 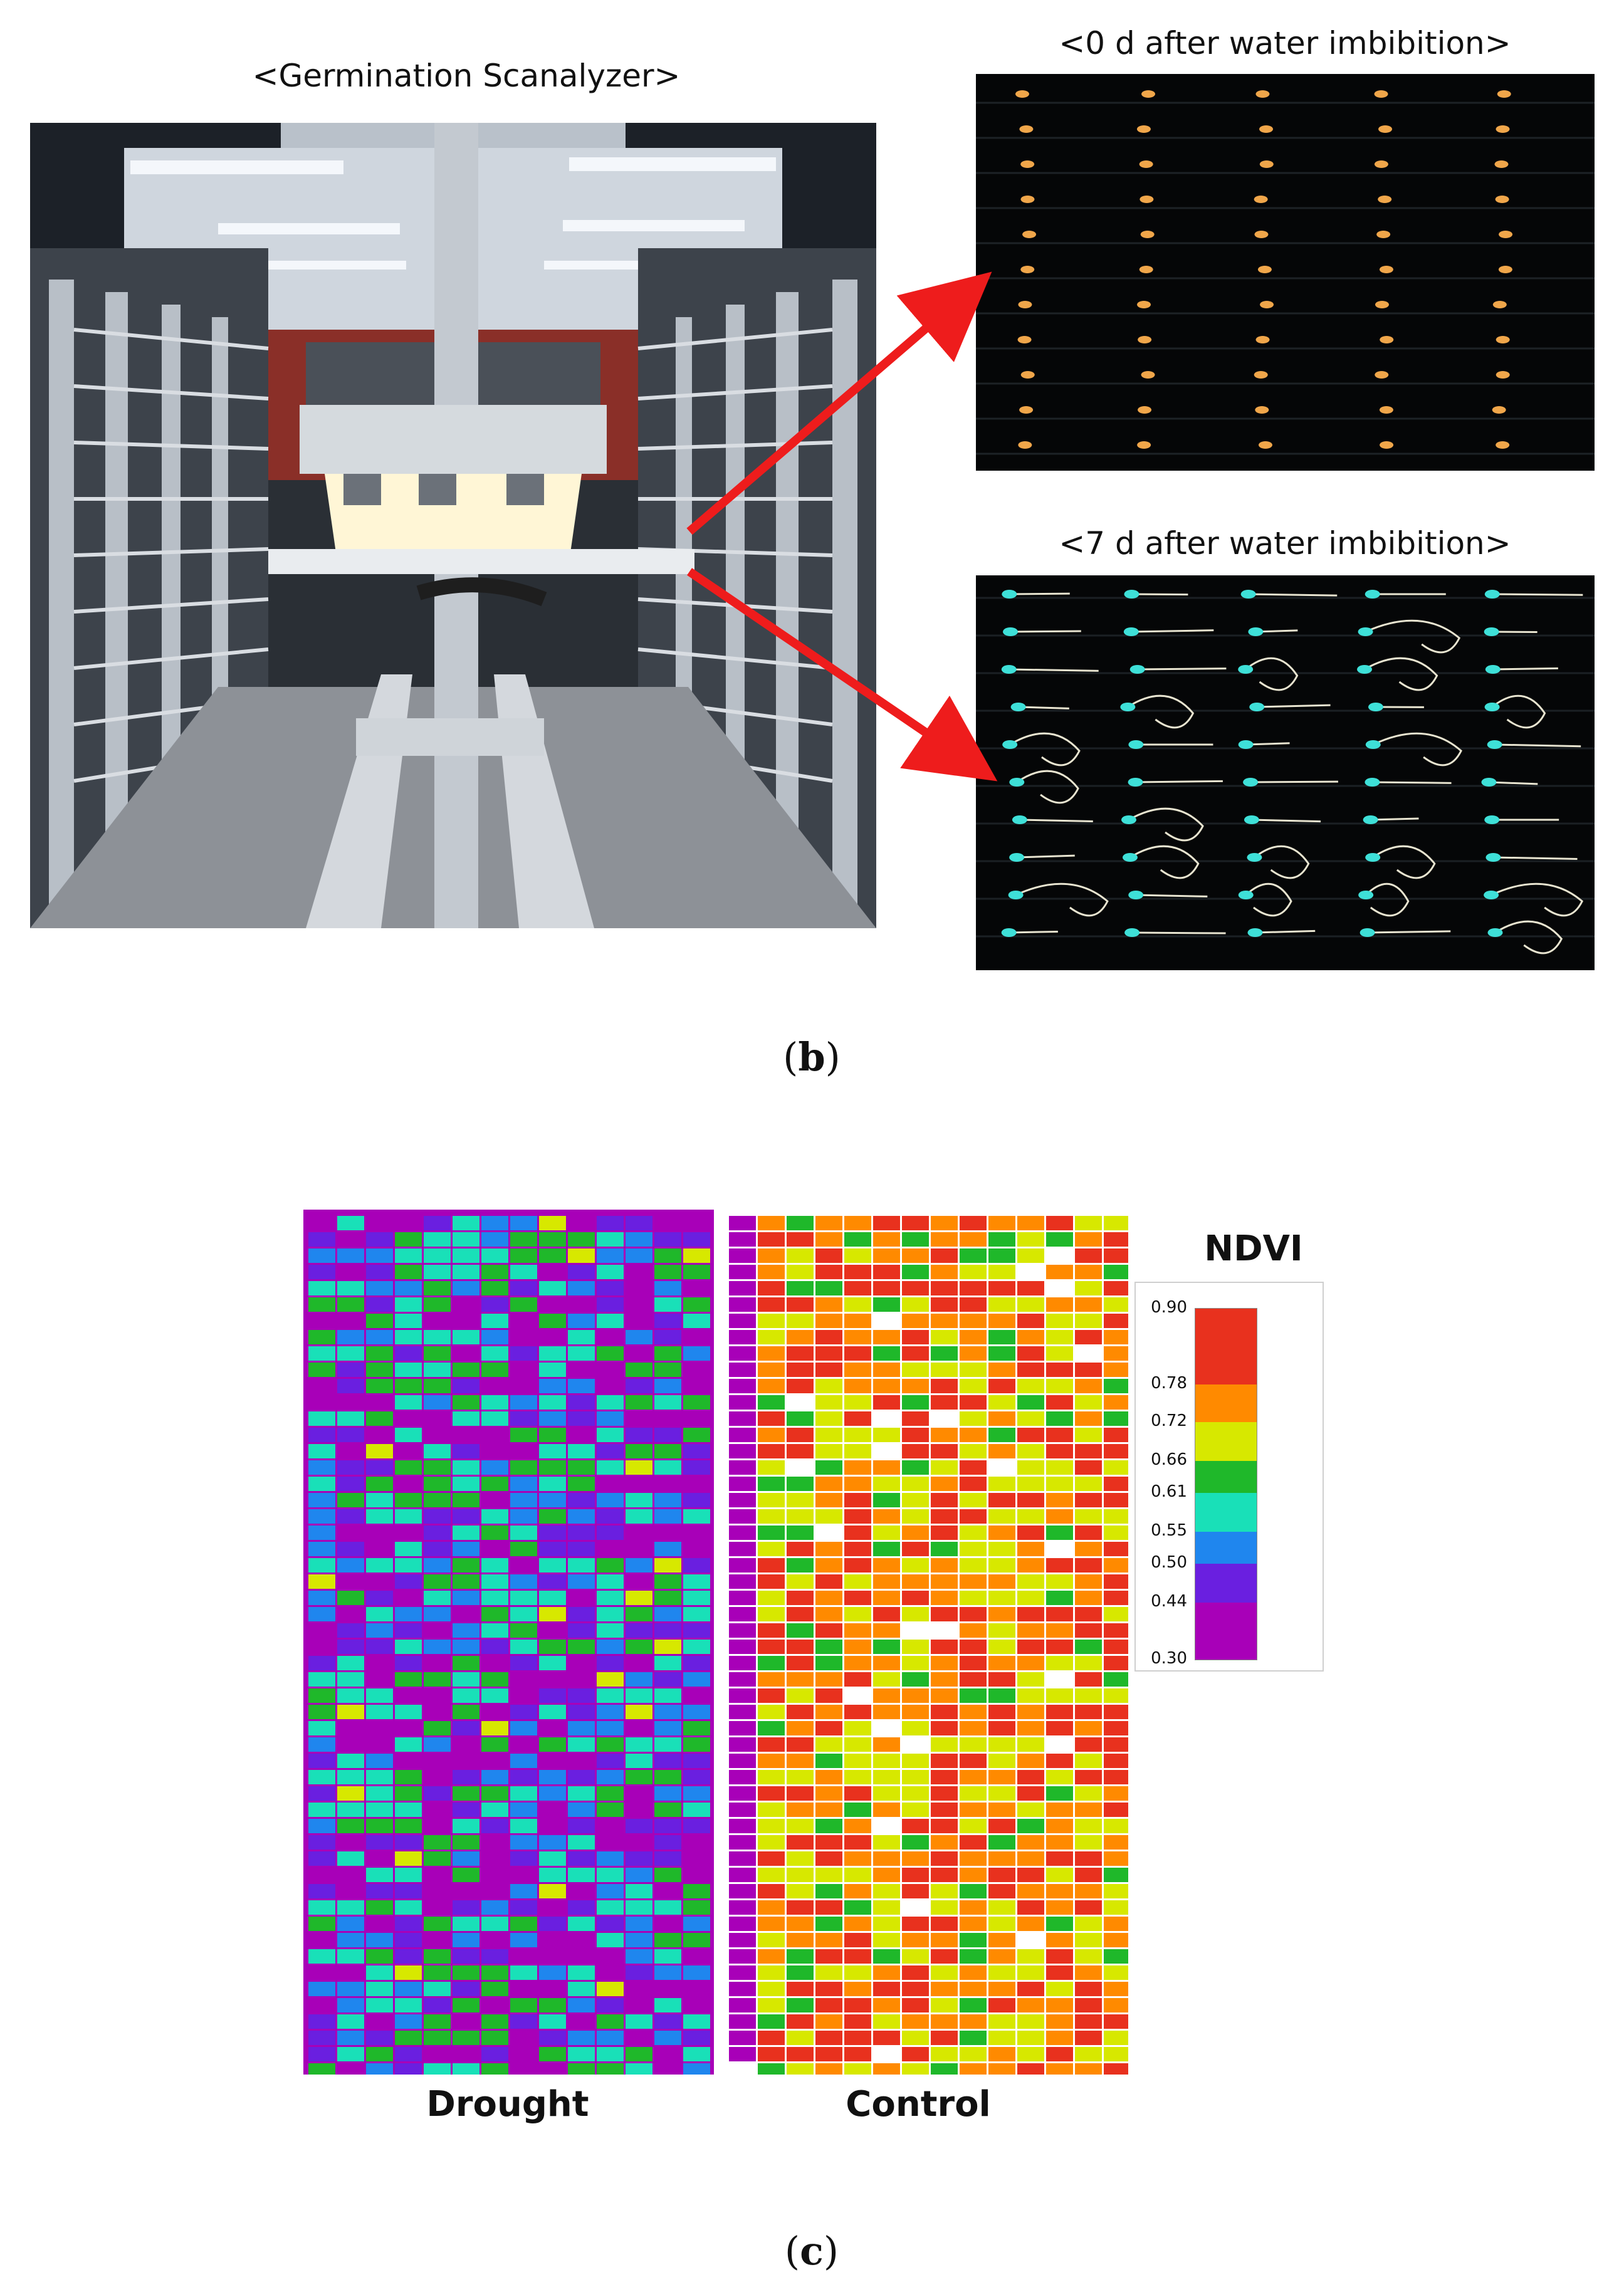 What do you see at coordinates (1286, 272) in the screenshot?
I see `seeds-0d-image` at bounding box center [1286, 272].